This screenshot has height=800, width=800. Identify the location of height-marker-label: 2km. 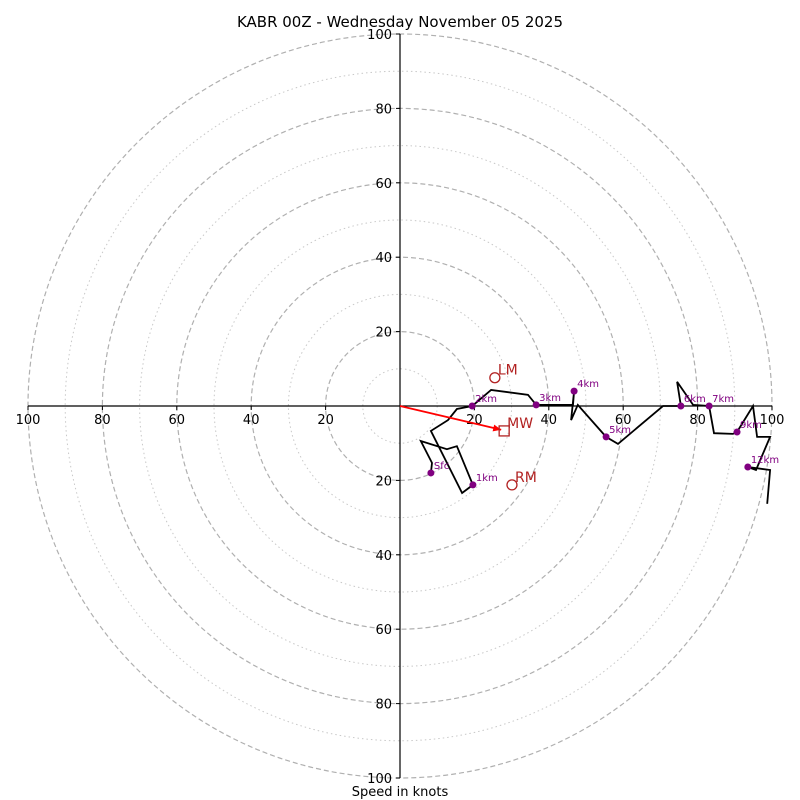
(486, 399).